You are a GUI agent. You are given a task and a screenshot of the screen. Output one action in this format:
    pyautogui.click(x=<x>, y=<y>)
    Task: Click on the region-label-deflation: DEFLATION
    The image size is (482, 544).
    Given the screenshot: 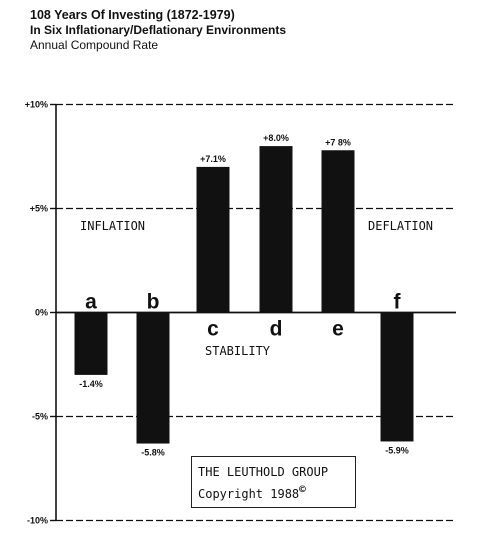 What is the action you would take?
    pyautogui.click(x=400, y=226)
    